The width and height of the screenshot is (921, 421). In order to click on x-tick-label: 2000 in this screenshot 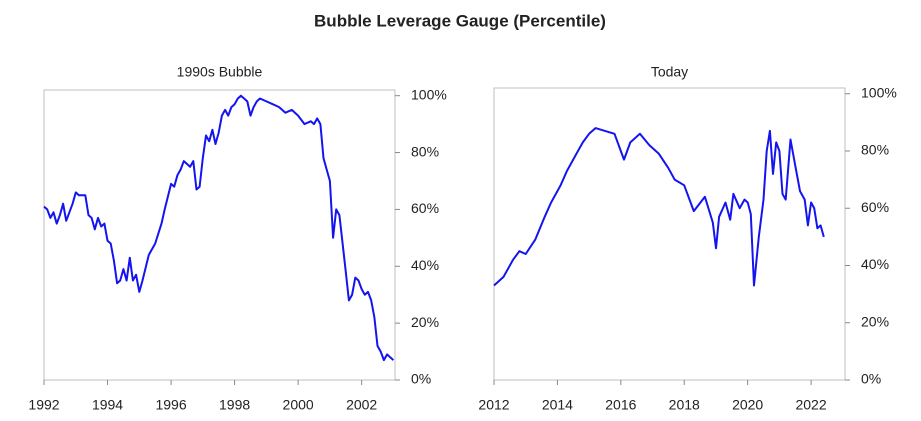, I will do `click(298, 405)`.